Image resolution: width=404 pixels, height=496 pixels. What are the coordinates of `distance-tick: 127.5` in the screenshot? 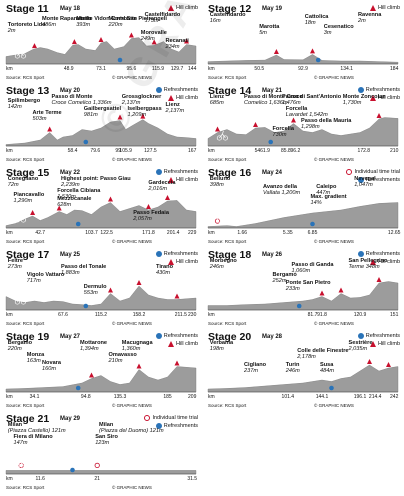 It's located at (150, 151).